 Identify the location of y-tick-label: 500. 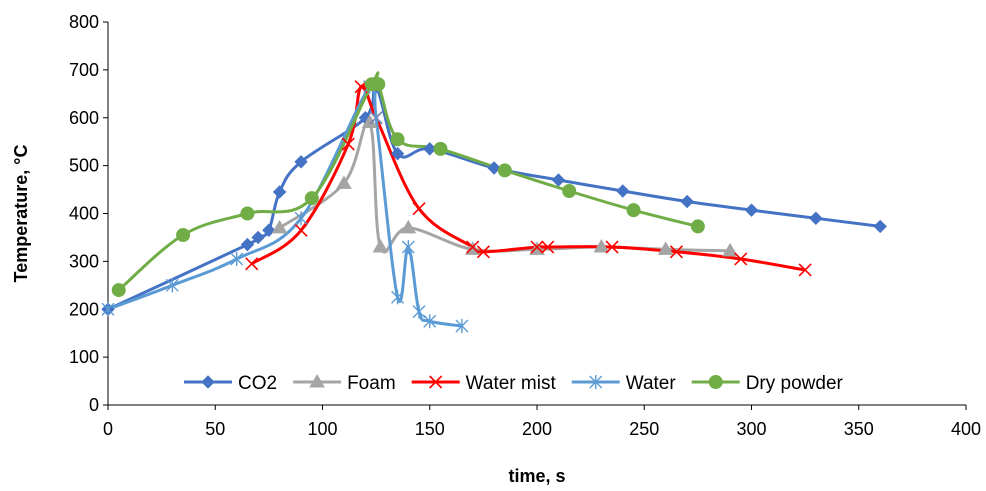
(84, 166).